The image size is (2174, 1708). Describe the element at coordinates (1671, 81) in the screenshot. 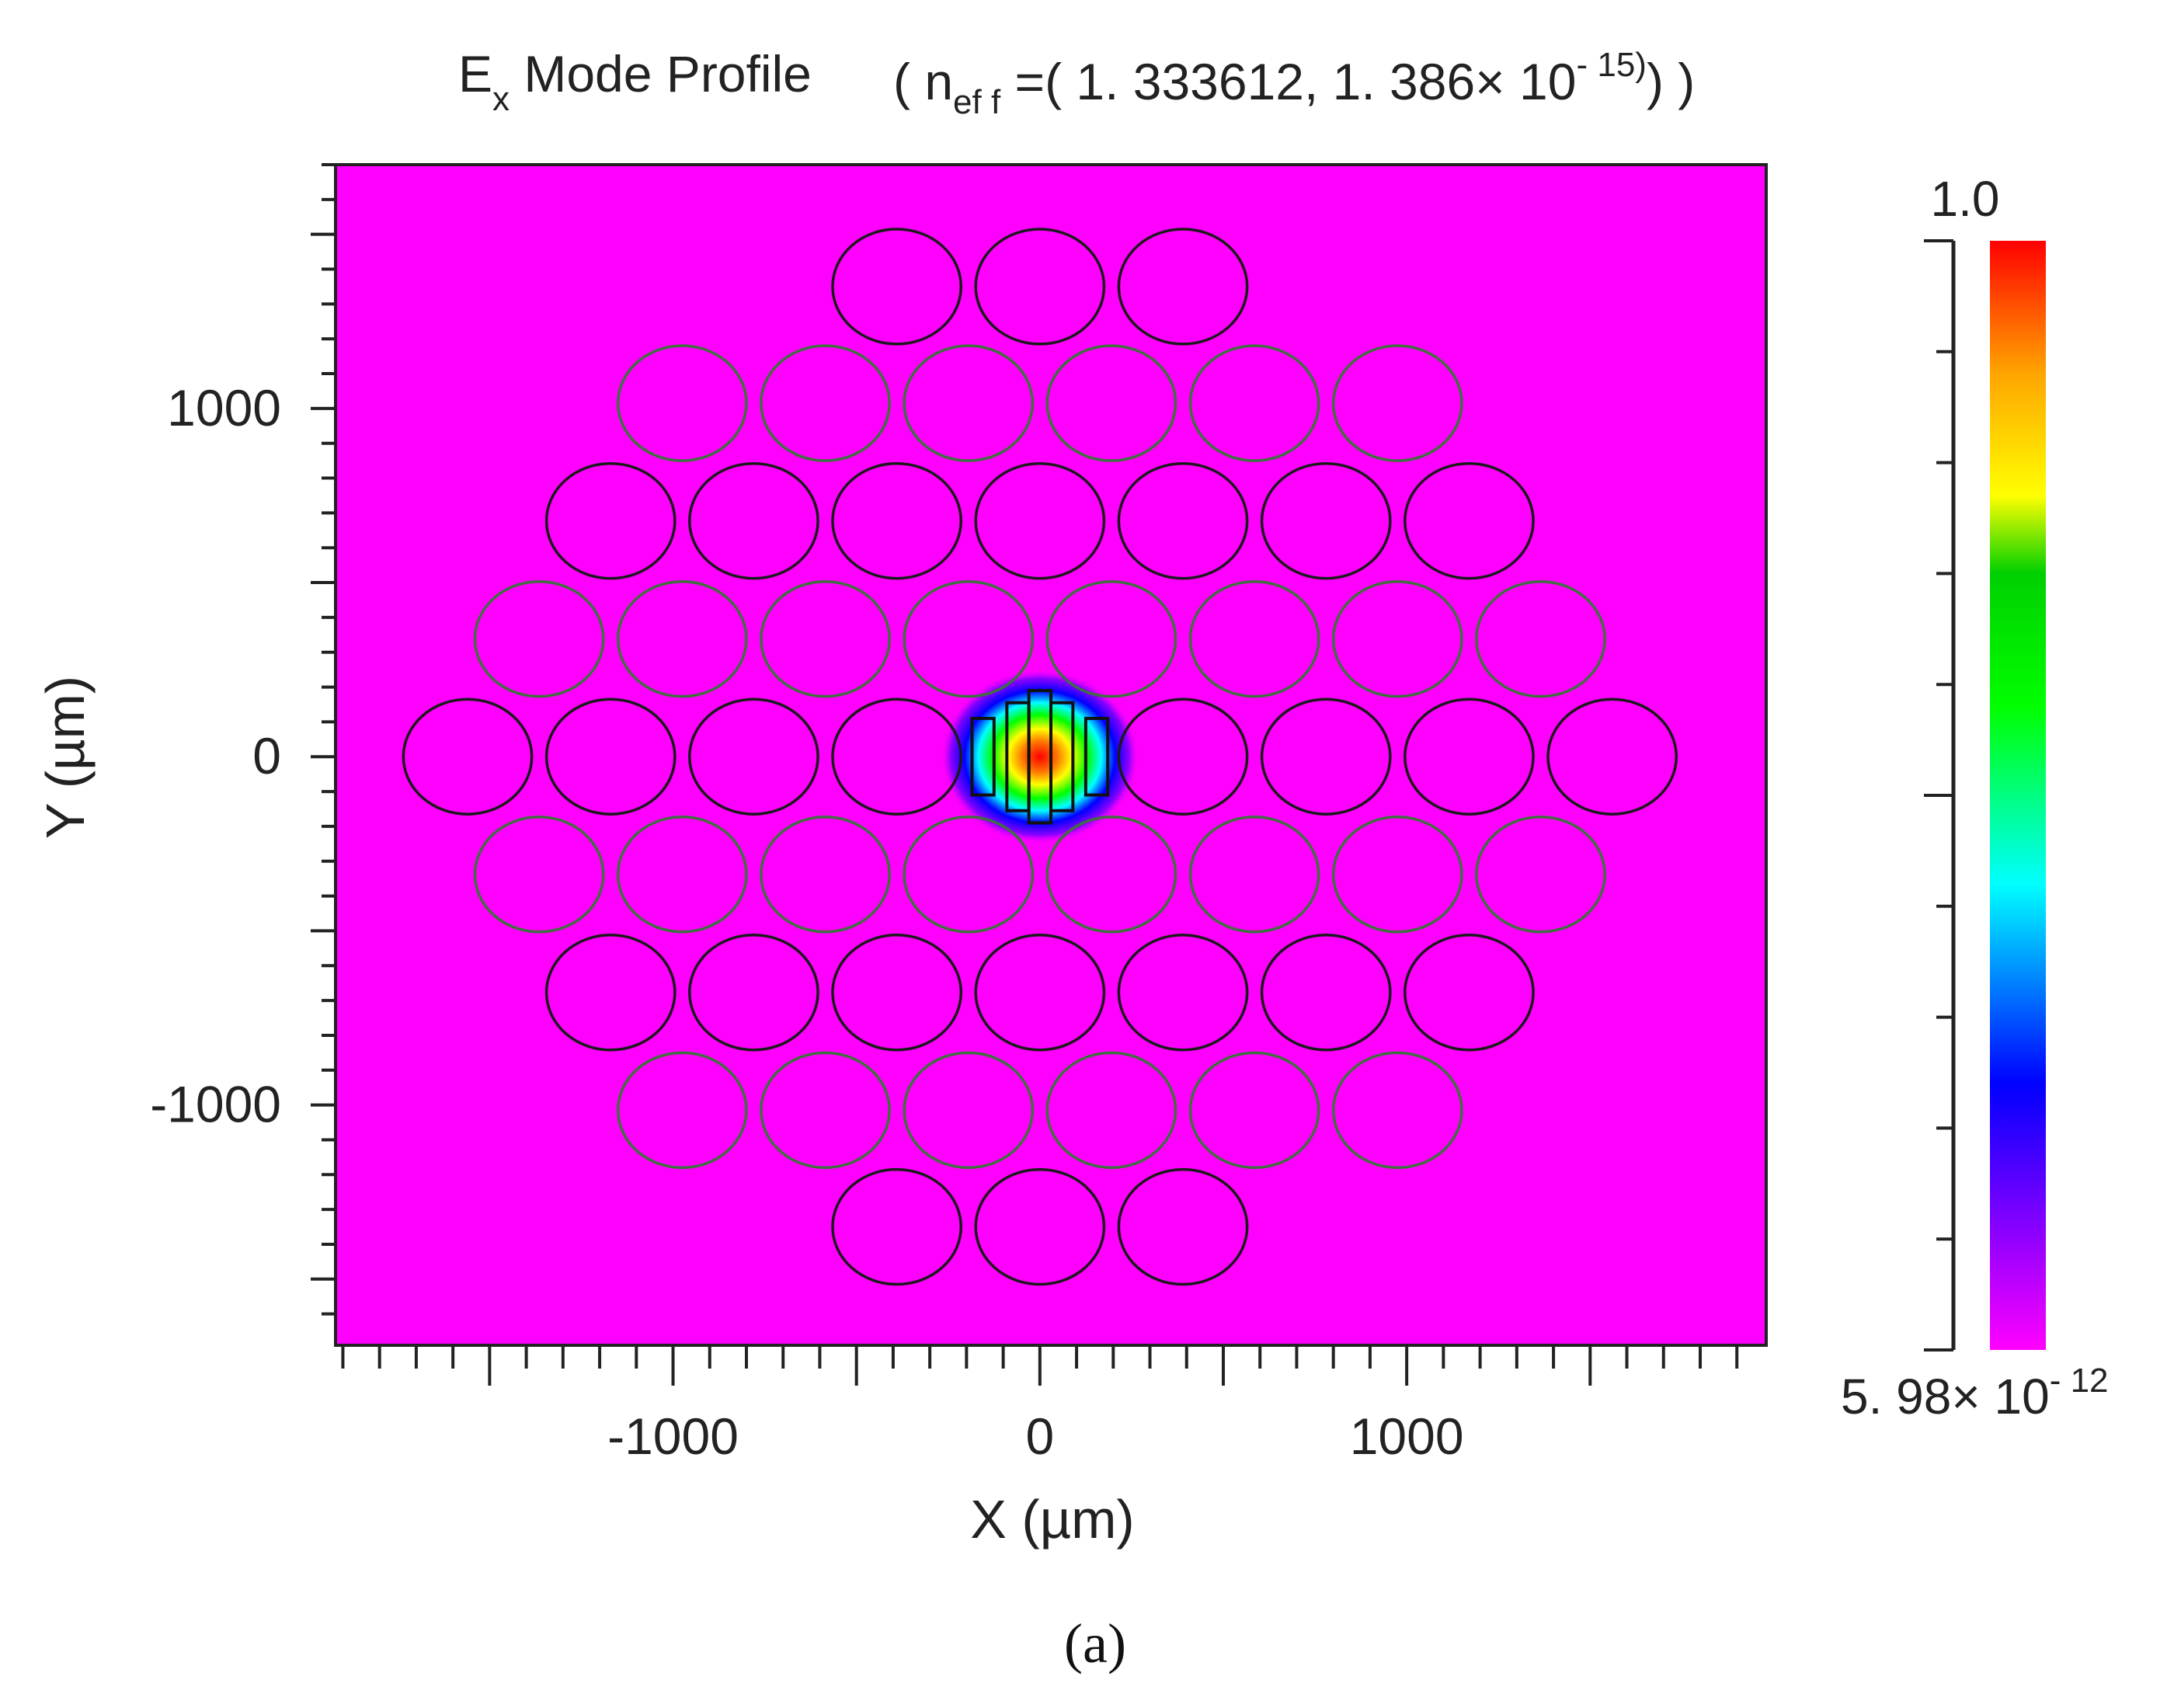

I see `title-neff-close: ) )` at that location.